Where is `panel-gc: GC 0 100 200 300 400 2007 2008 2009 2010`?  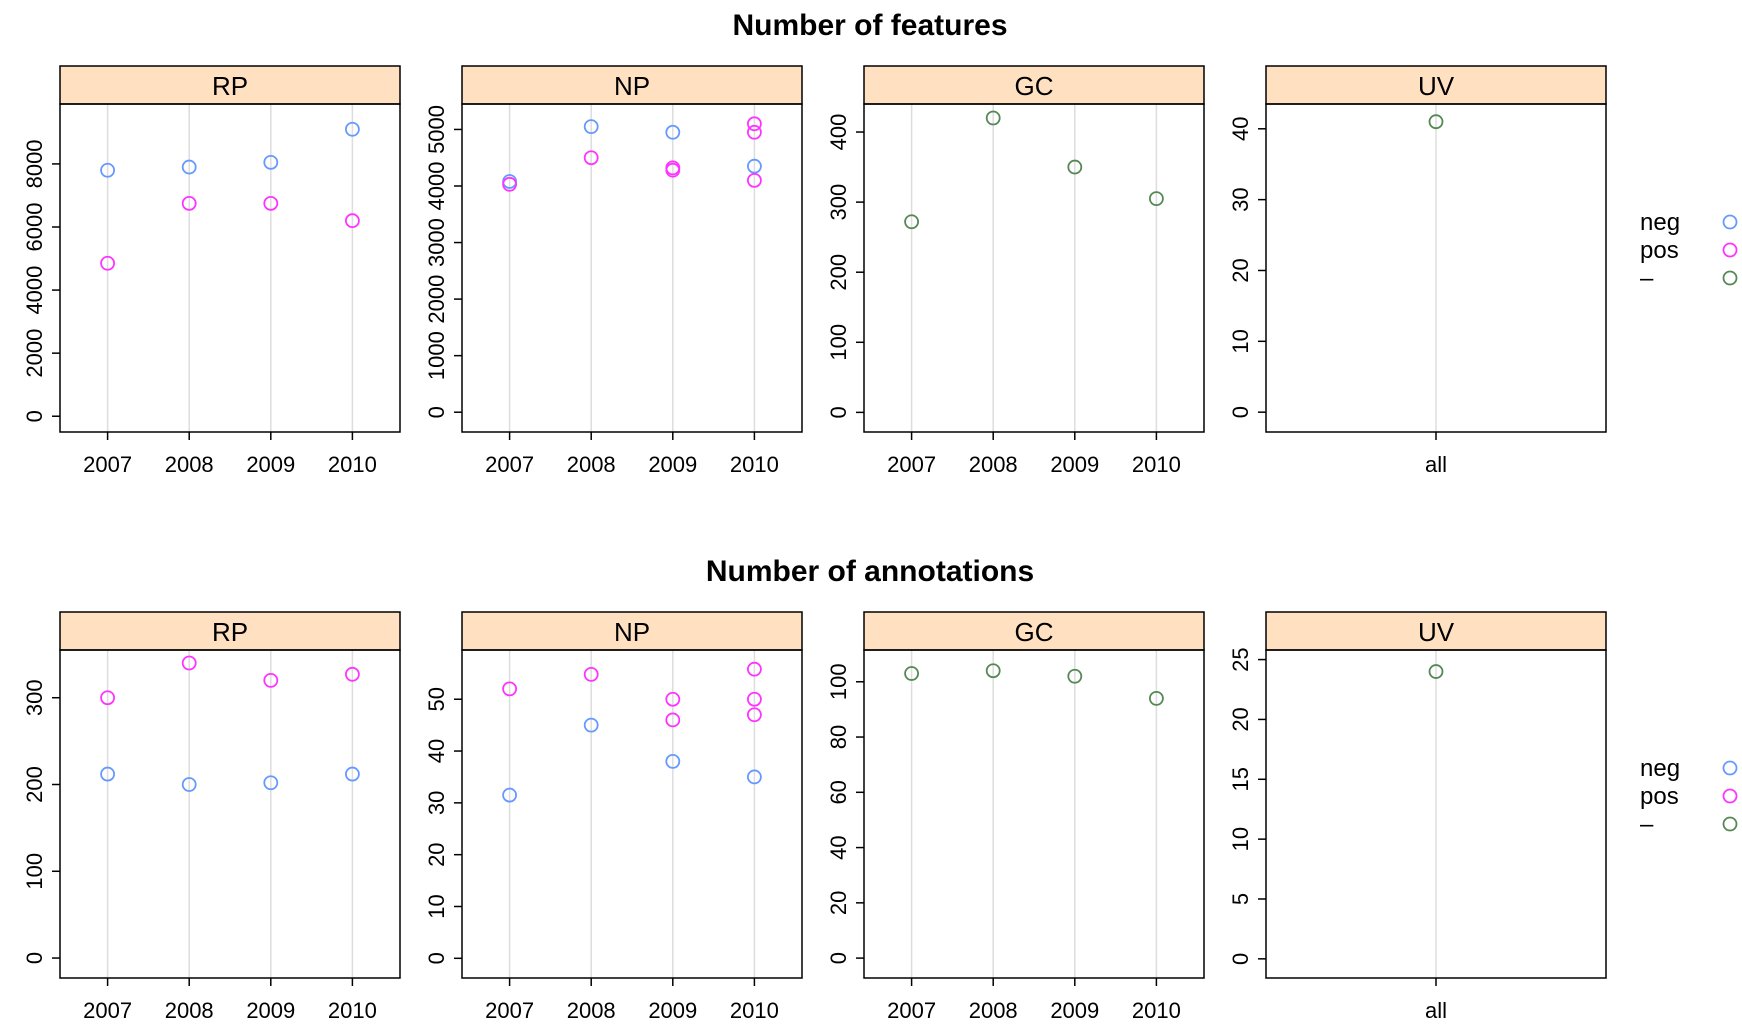
panel-gc: GC 0 100 200 300 400 2007 2008 2009 2010 is located at coordinates (1015, 271).